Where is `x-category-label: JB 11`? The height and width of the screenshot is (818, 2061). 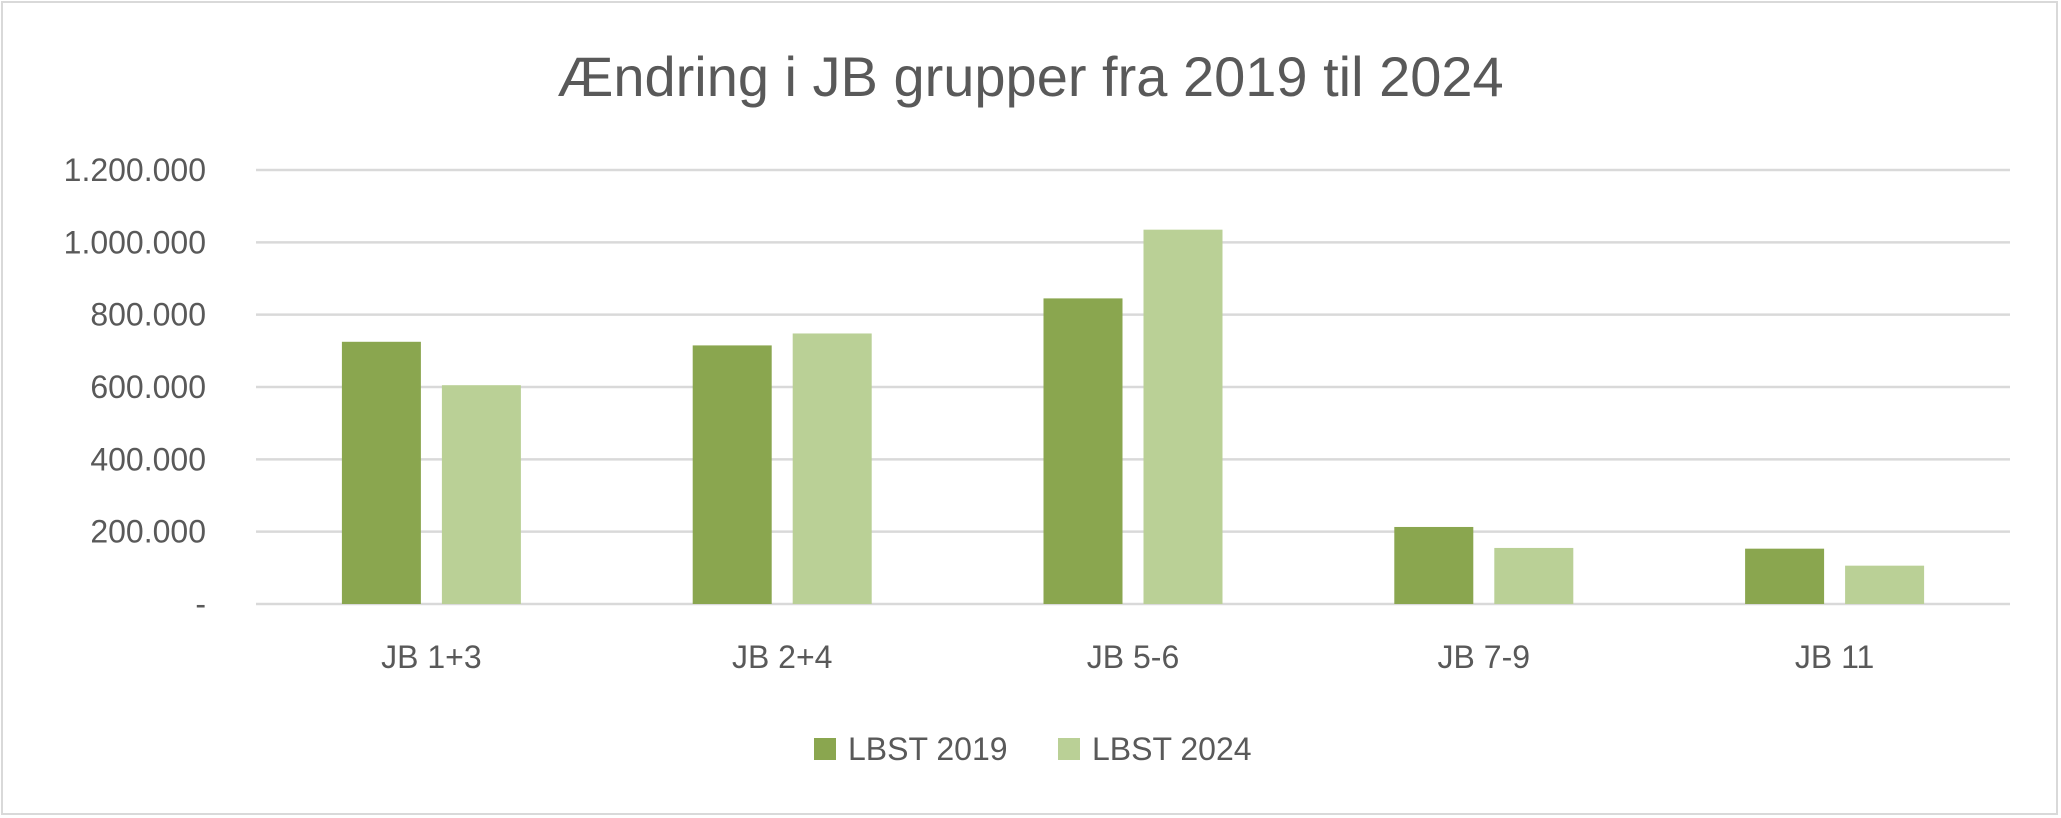 x-category-label: JB 11 is located at coordinates (1834, 657).